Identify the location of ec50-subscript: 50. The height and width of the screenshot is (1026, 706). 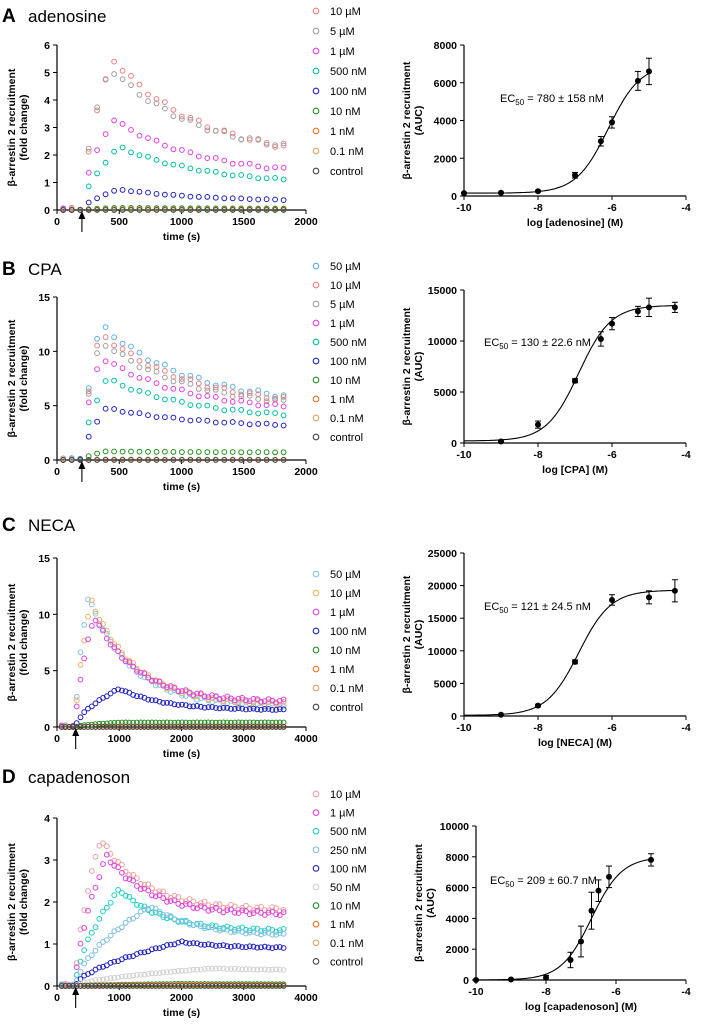
(519, 102).